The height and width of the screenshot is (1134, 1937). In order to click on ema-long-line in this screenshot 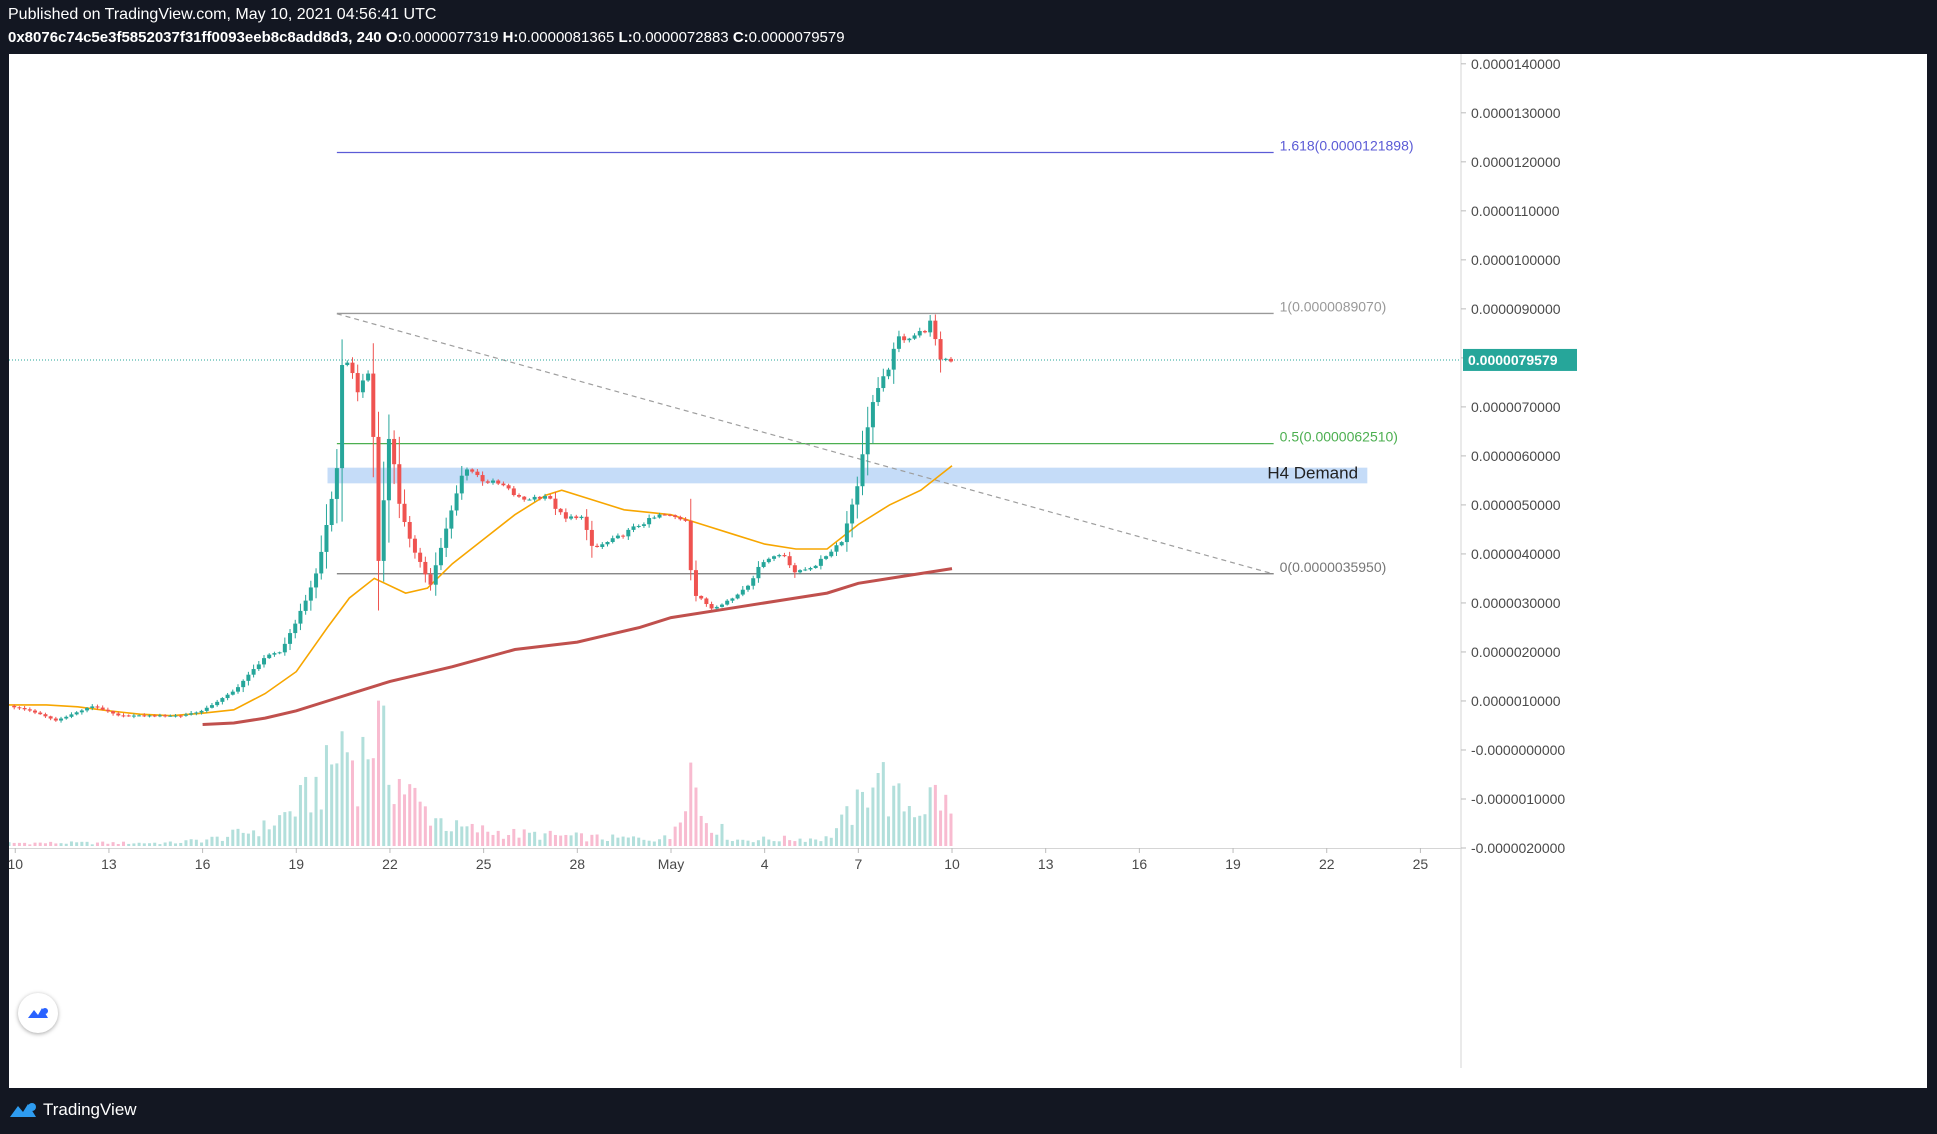, I will do `click(577, 646)`.